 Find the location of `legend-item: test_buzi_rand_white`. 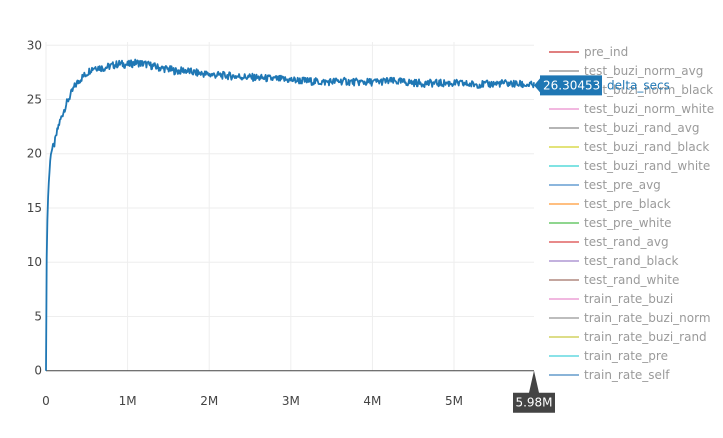

legend-item: test_buzi_rand_white is located at coordinates (629, 166).